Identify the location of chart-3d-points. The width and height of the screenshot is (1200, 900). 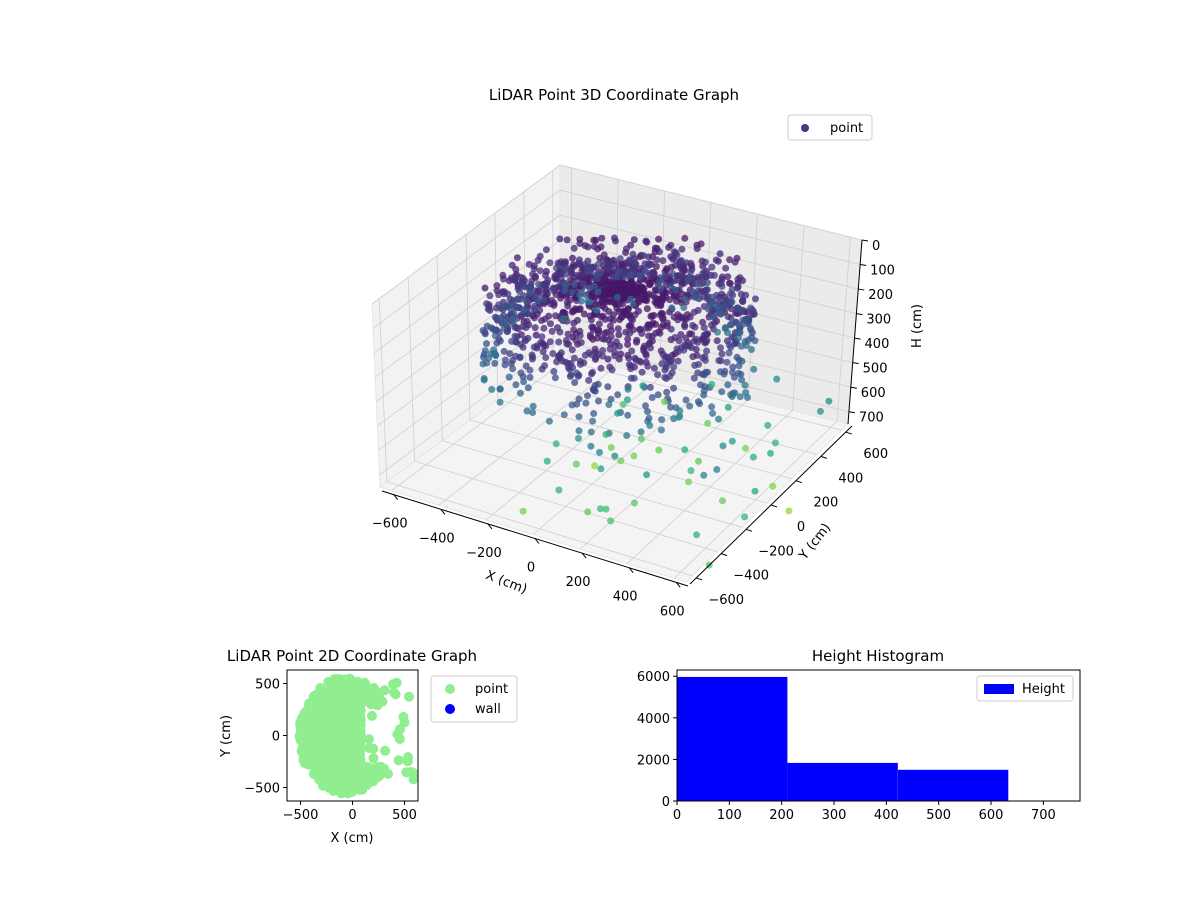
(656, 401).